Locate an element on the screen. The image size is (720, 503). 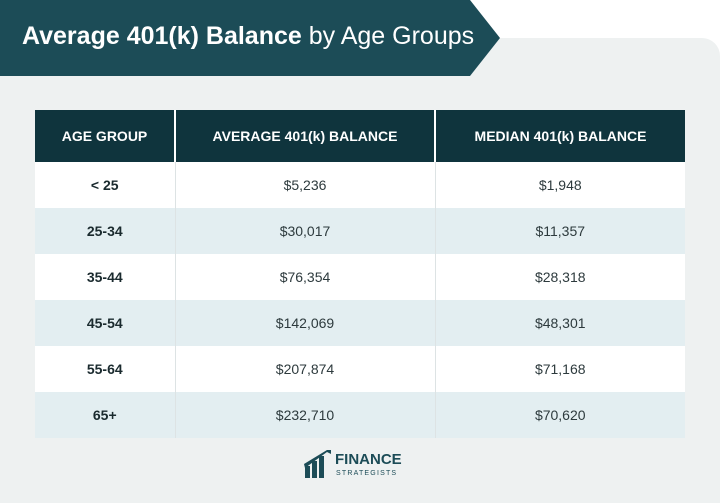
balance-cell: $1,948 is located at coordinates (559, 185).